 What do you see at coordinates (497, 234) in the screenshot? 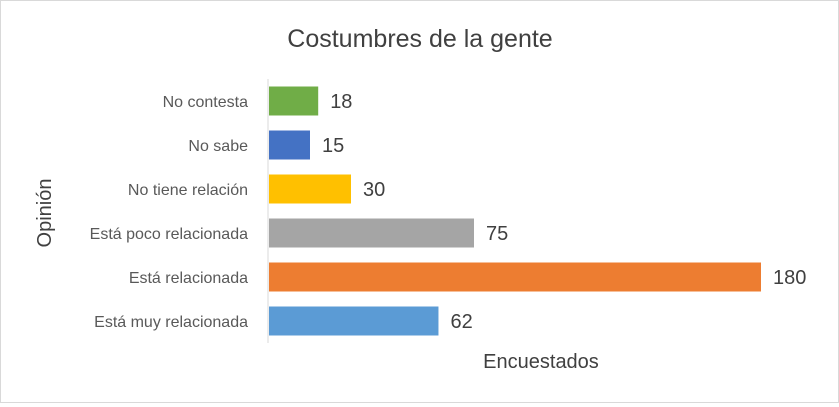
I see `data-label: 75` at bounding box center [497, 234].